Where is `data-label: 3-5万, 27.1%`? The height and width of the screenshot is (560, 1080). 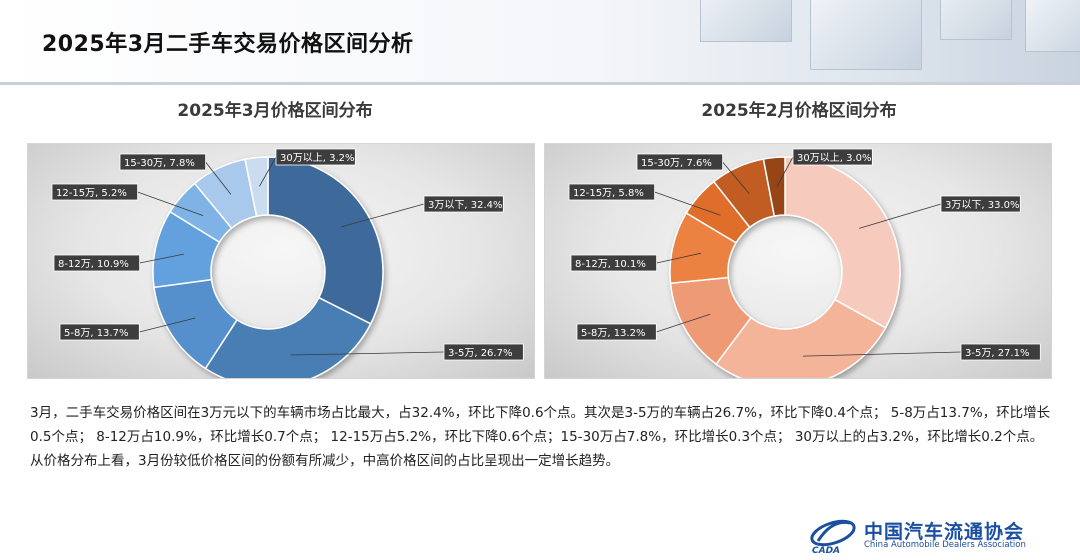 data-label: 3-5万, 27.1% is located at coordinates (997, 353).